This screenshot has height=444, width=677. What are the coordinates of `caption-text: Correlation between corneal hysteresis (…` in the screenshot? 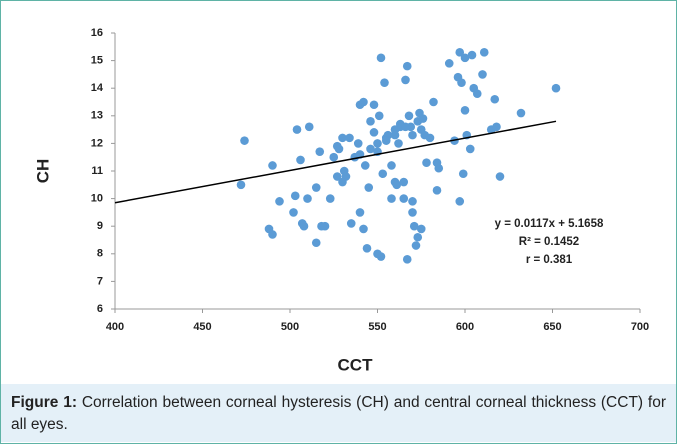 It's located at (338, 413).